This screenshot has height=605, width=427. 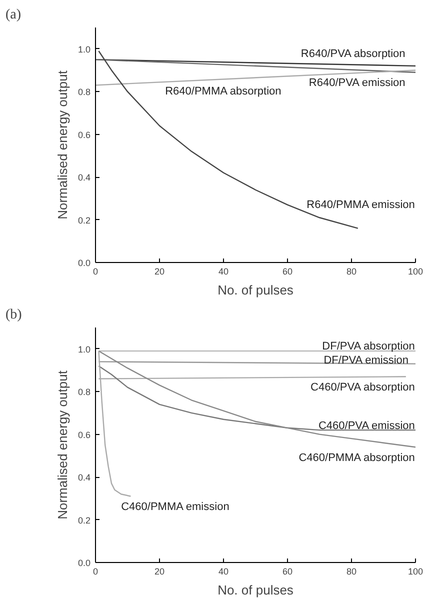 I want to click on text: (b), so click(x=14, y=315).